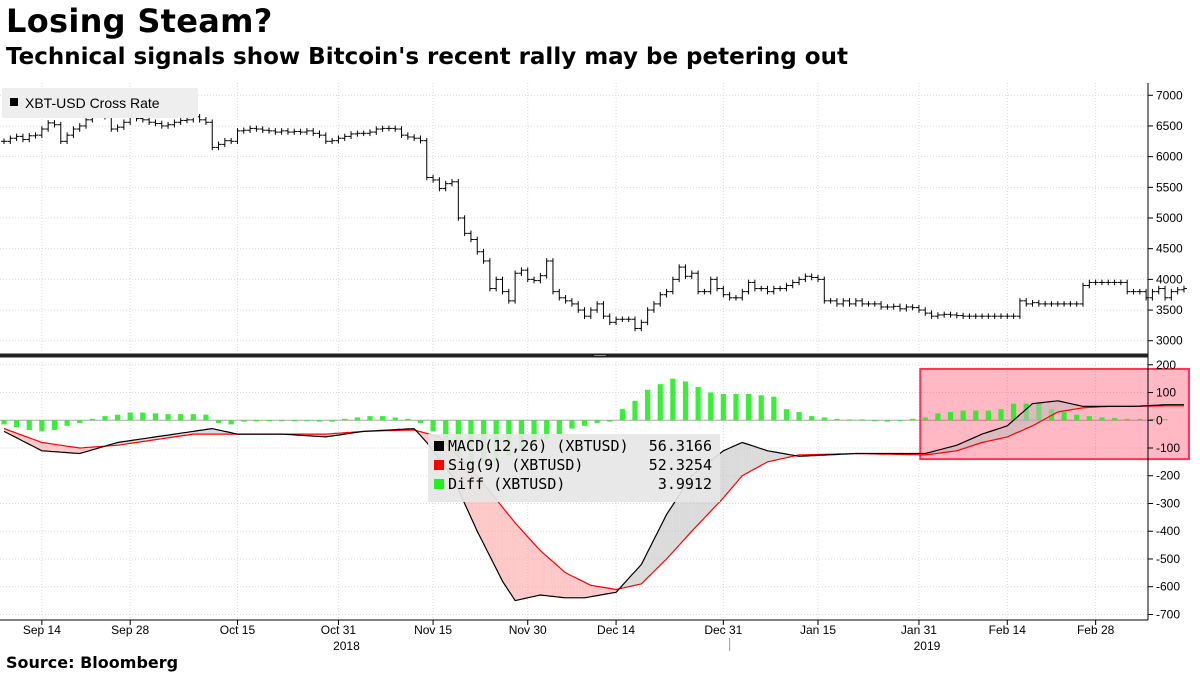 The height and width of the screenshot is (675, 1200). I want to click on macd-legend-box, so click(574, 468).